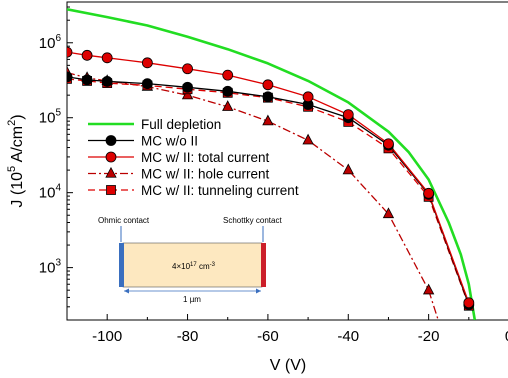  What do you see at coordinates (205, 174) in the screenshot?
I see `legend-label: MC w/ II: hole current` at bounding box center [205, 174].